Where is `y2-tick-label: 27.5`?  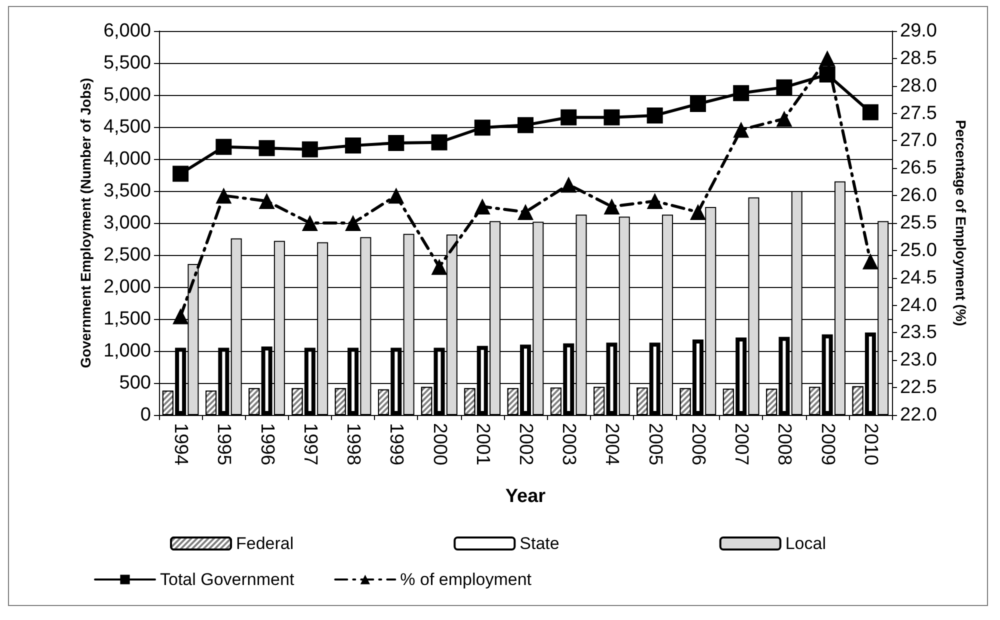
y2-tick-label: 27.5 is located at coordinates (918, 113).